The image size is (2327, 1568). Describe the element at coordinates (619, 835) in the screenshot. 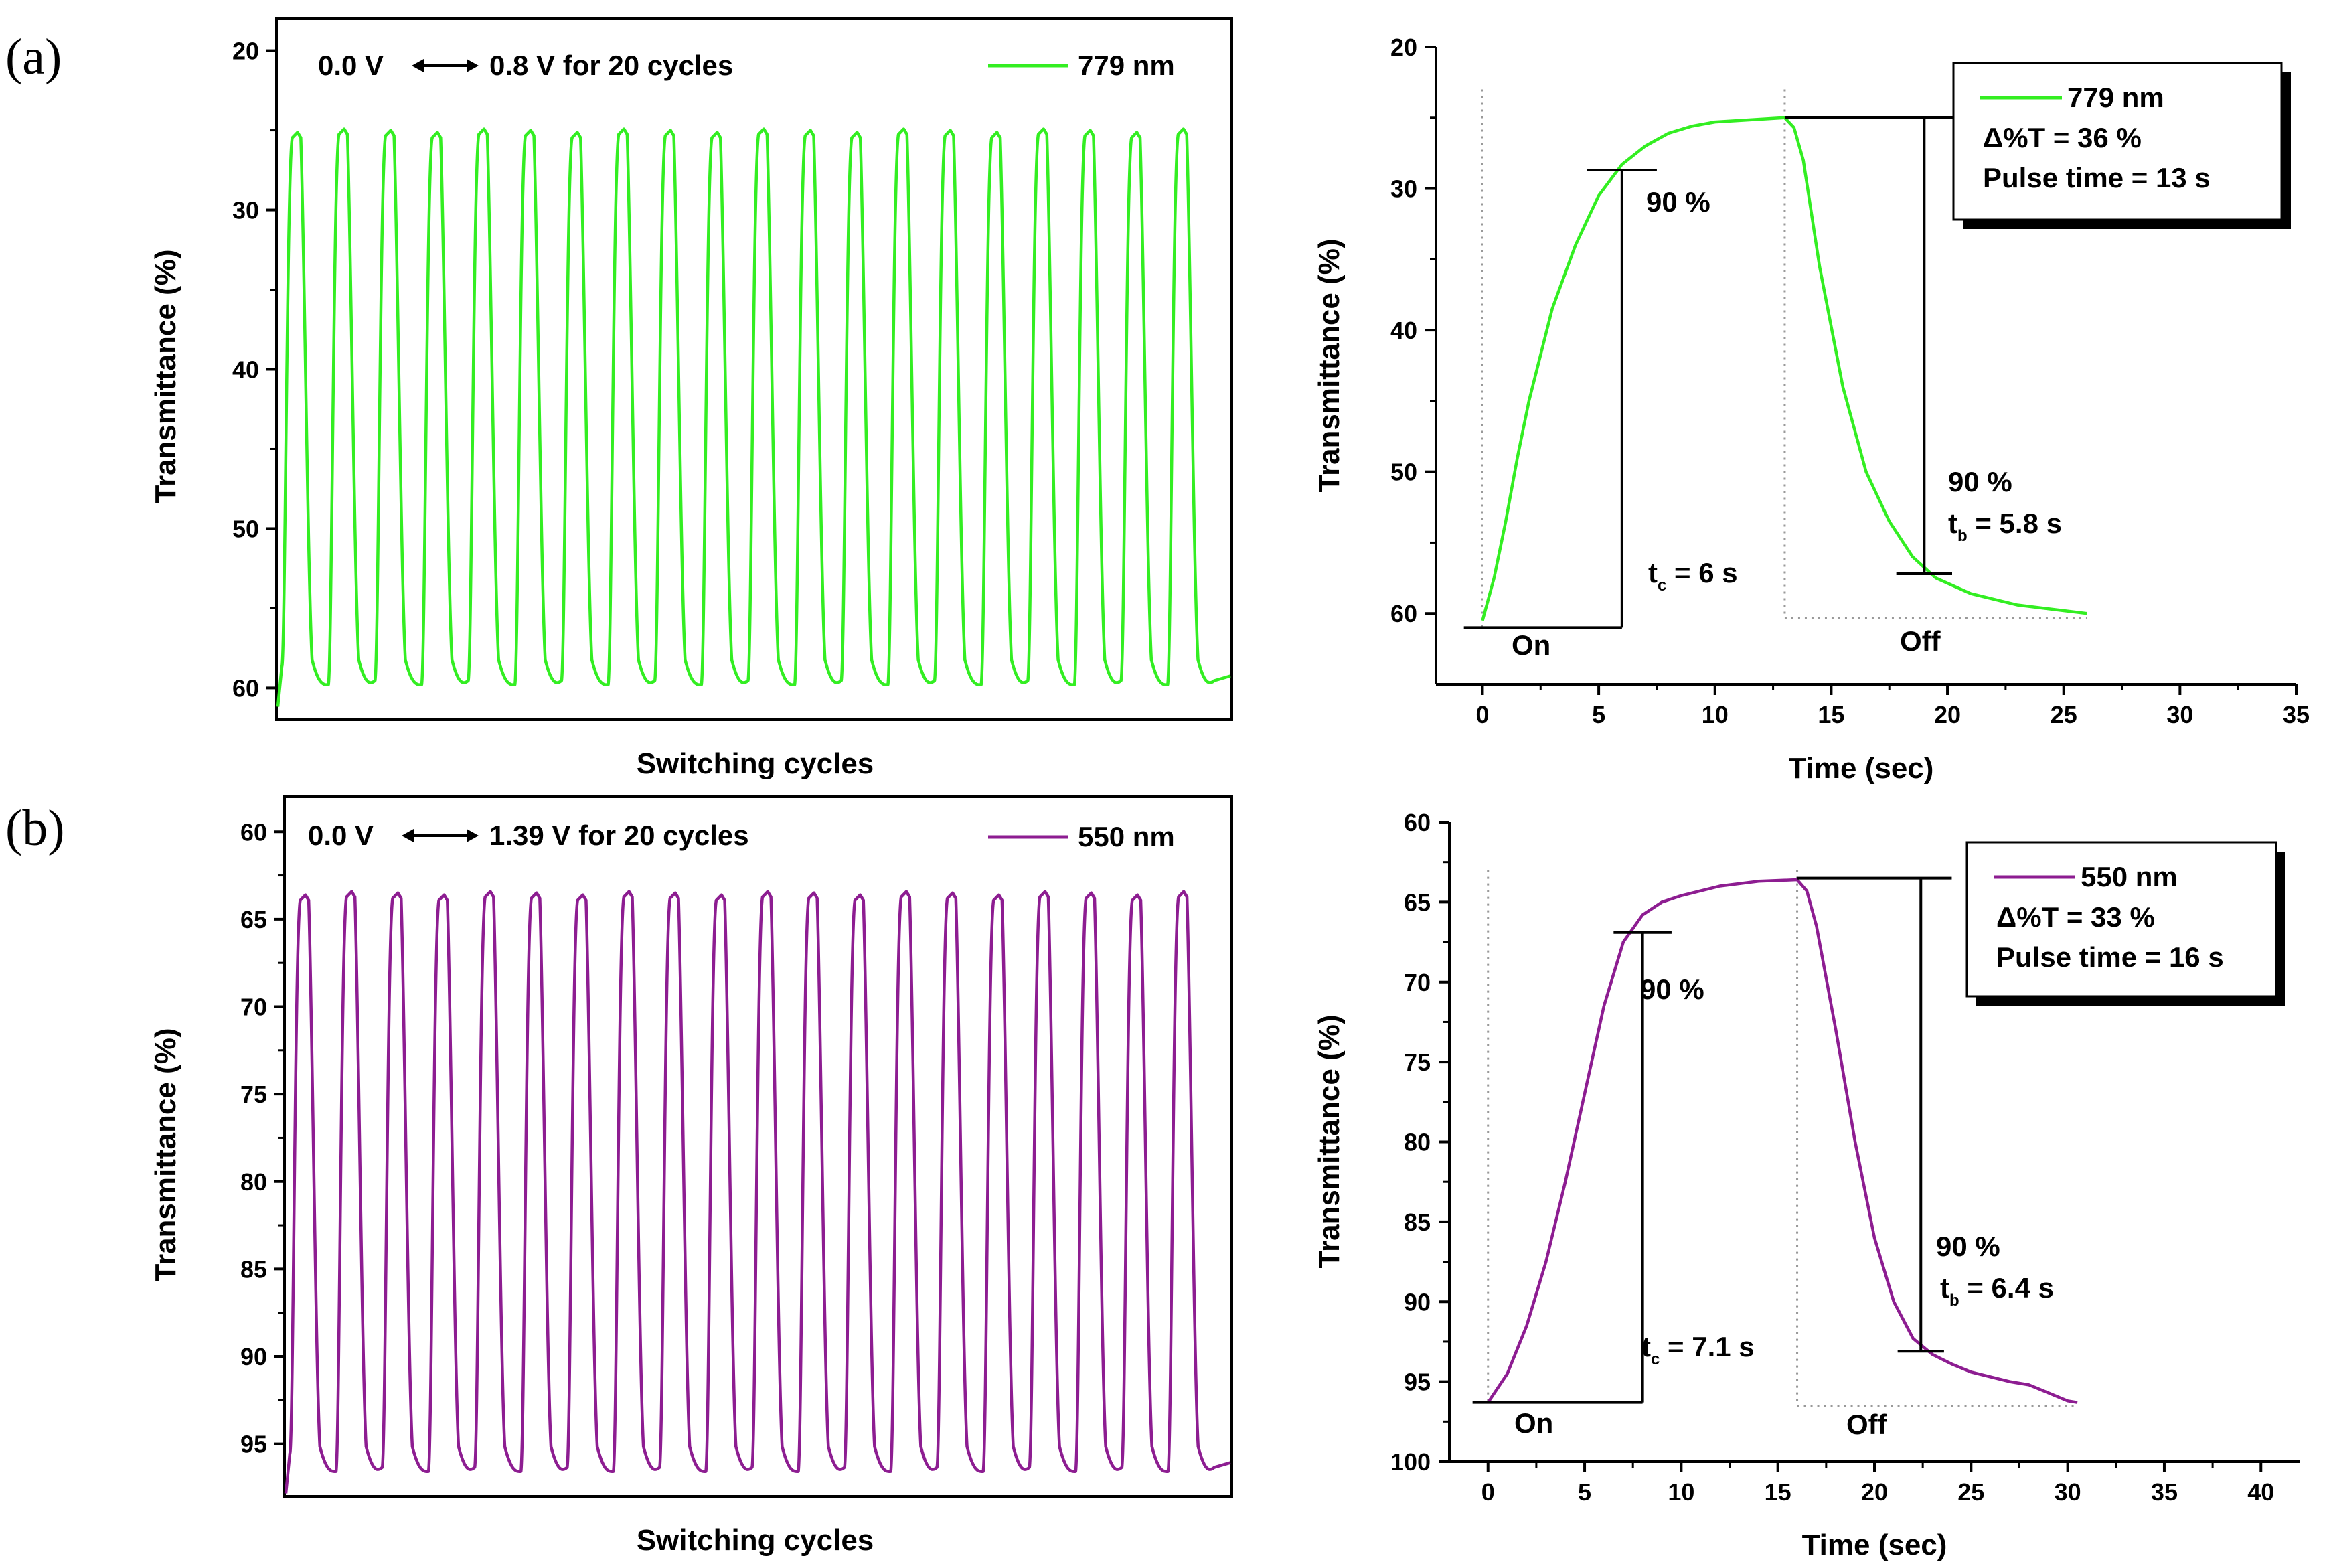

I see `voltage-range-end: 1.39 V for 20 cycles` at that location.